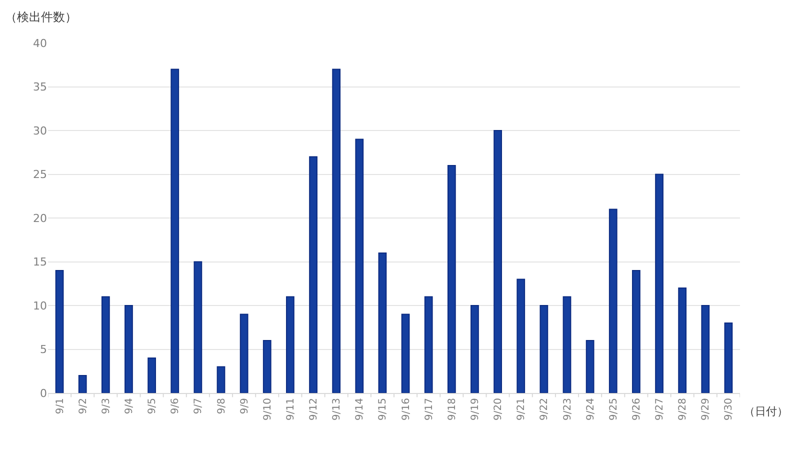 The width and height of the screenshot is (800, 450). What do you see at coordinates (590, 409) in the screenshot?
I see `x-tick-label: 9/24` at bounding box center [590, 409].